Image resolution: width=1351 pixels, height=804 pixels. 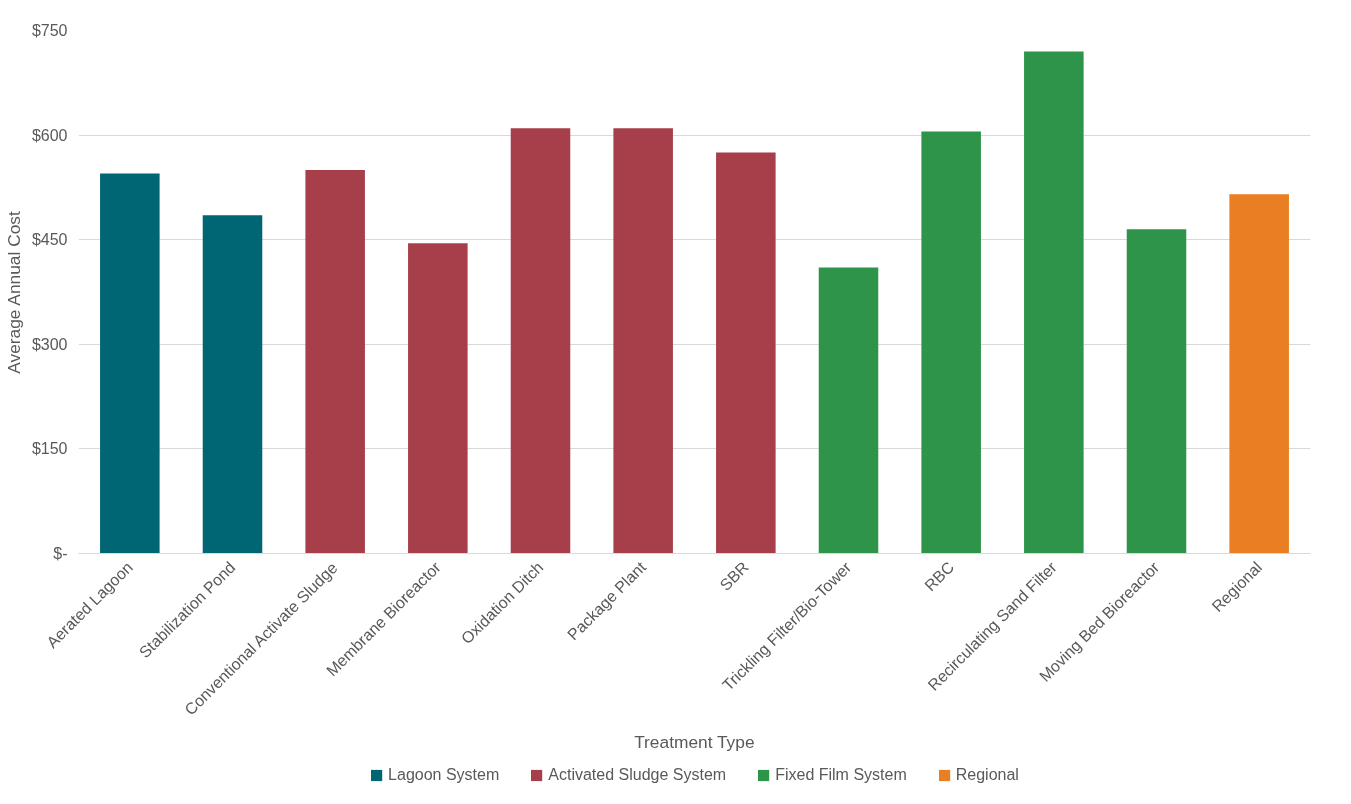 I want to click on y-tick-label: $300, so click(x=49, y=344).